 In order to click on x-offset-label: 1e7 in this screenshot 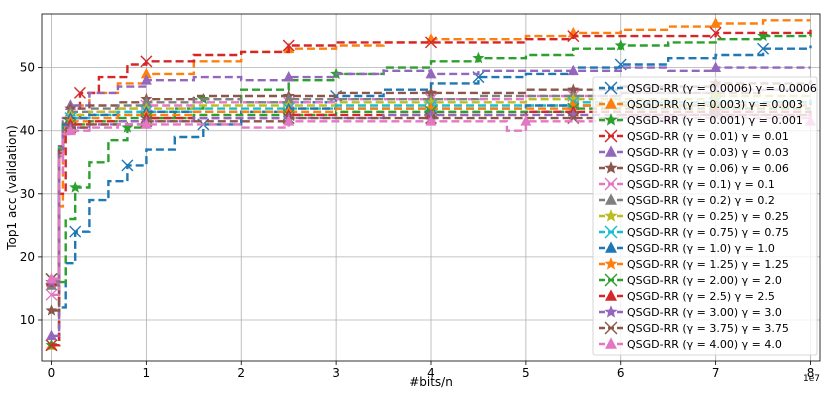, I will do `click(811, 379)`.